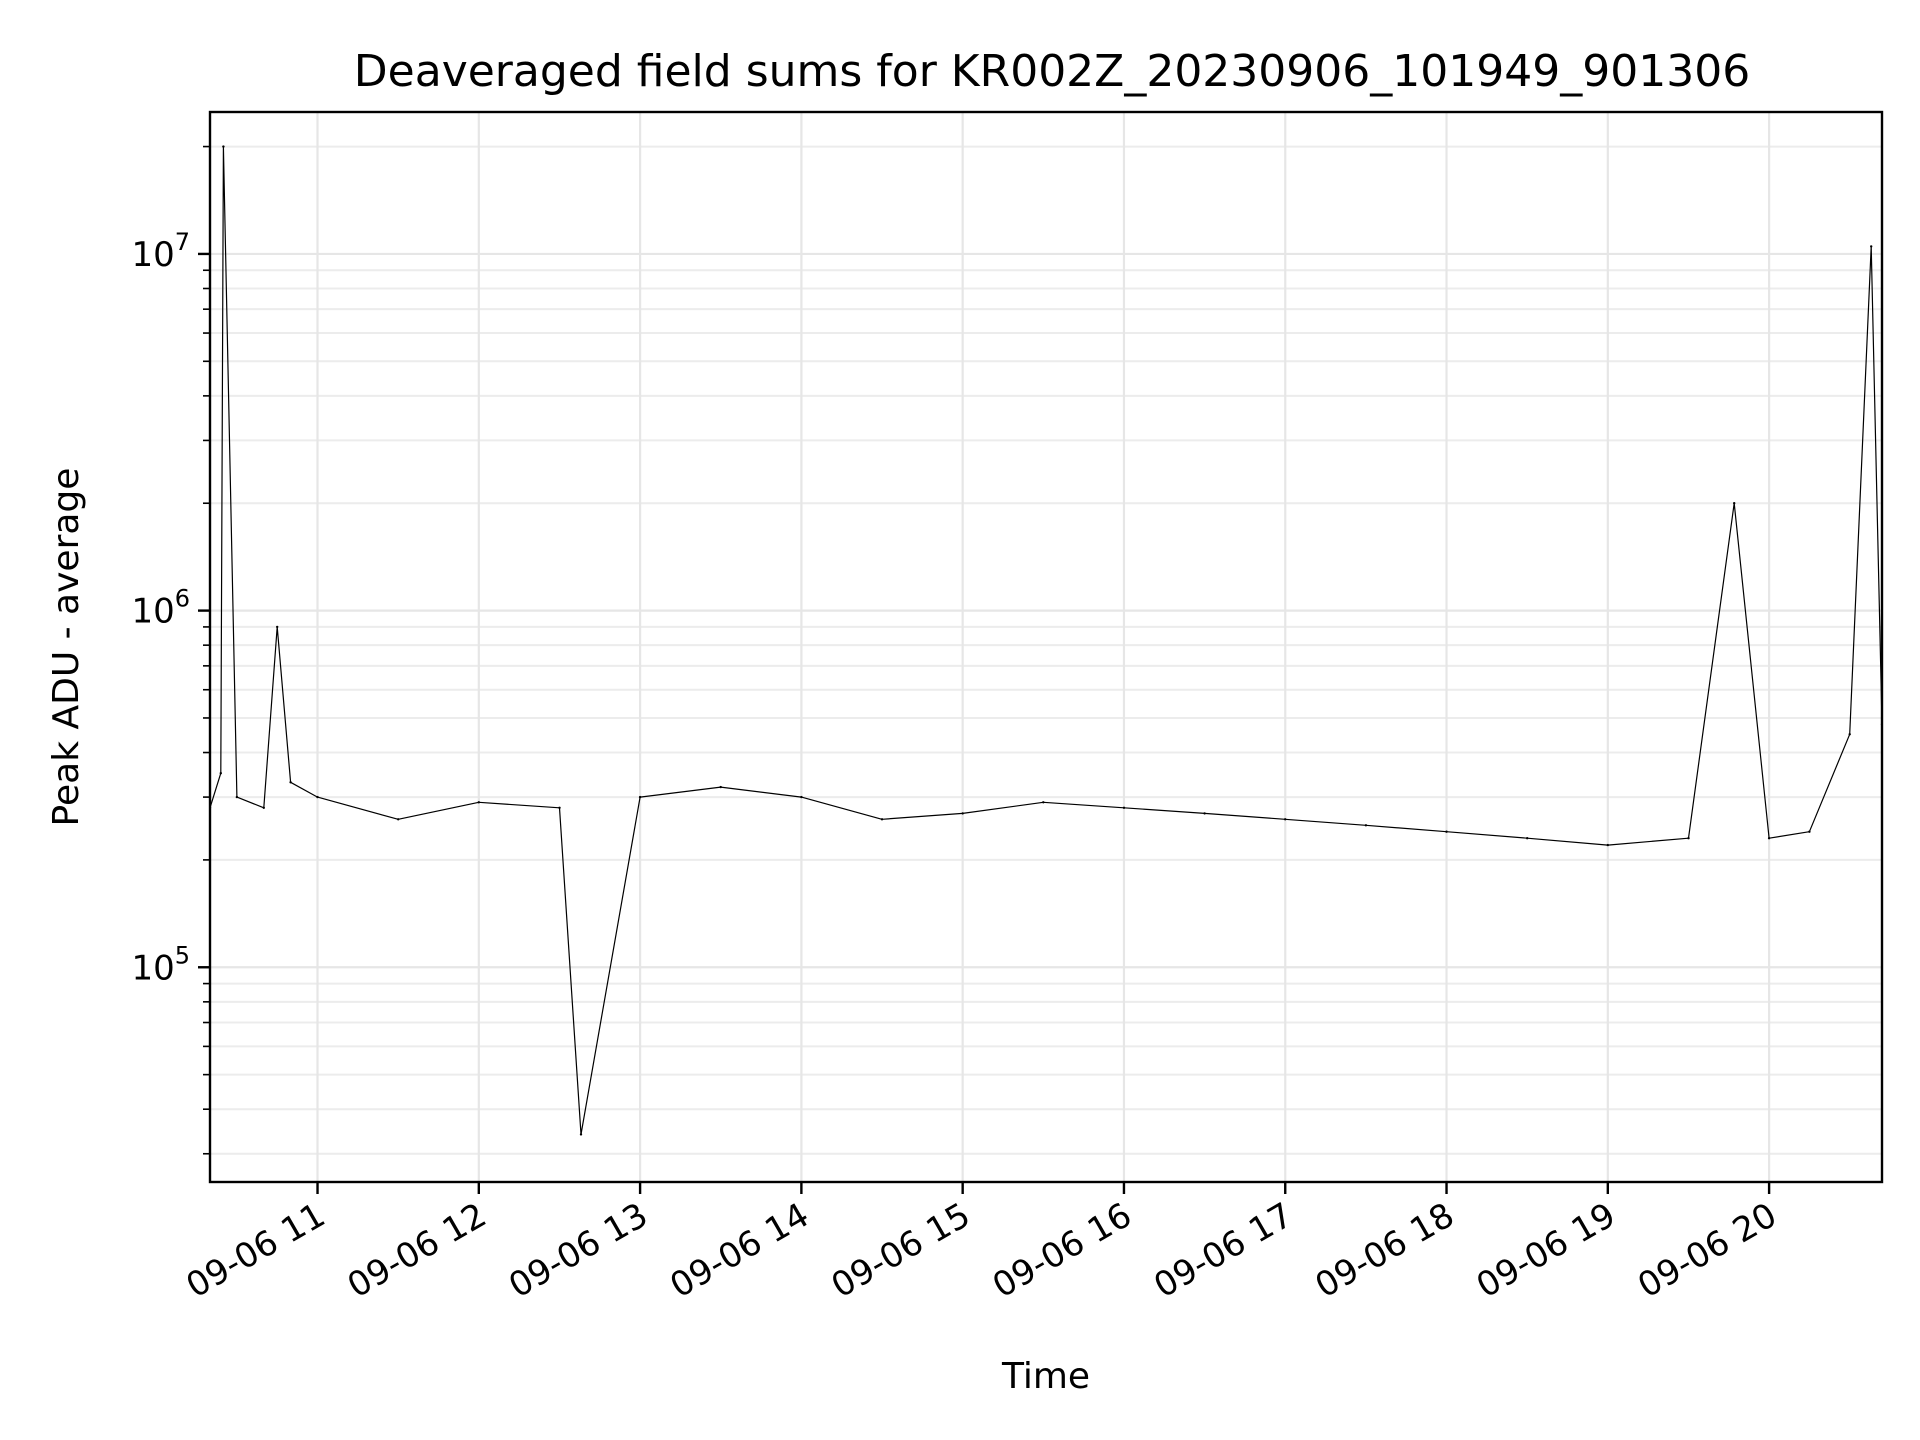 Image resolution: width=1920 pixels, height=1440 pixels. What do you see at coordinates (160, 251) in the screenshot?
I see `y-tick-label: 10⁷` at bounding box center [160, 251].